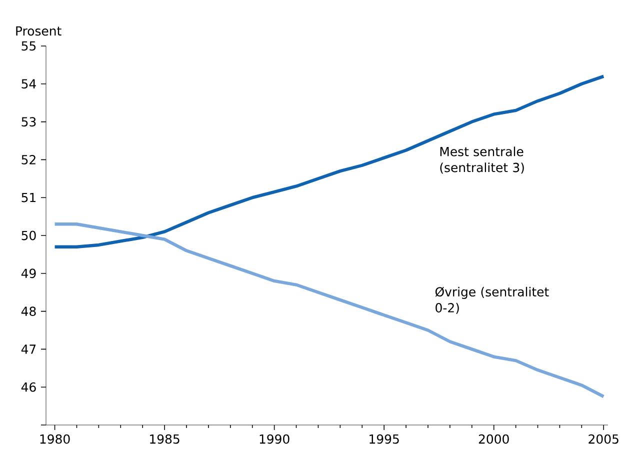 The width and height of the screenshot is (630, 450). I want to click on y-tick-label: 49, so click(28, 273).